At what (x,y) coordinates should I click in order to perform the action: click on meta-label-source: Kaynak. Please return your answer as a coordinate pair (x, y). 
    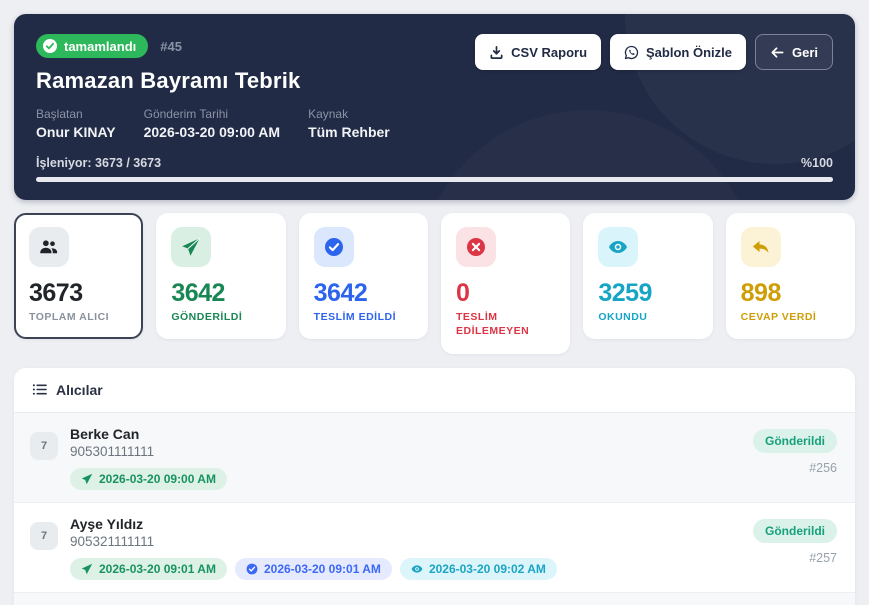
    Looking at the image, I should click on (328, 114).